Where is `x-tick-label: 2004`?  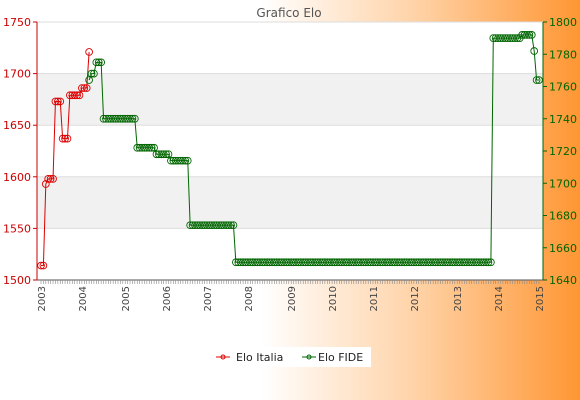 x-tick-label: 2004 is located at coordinates (83, 298).